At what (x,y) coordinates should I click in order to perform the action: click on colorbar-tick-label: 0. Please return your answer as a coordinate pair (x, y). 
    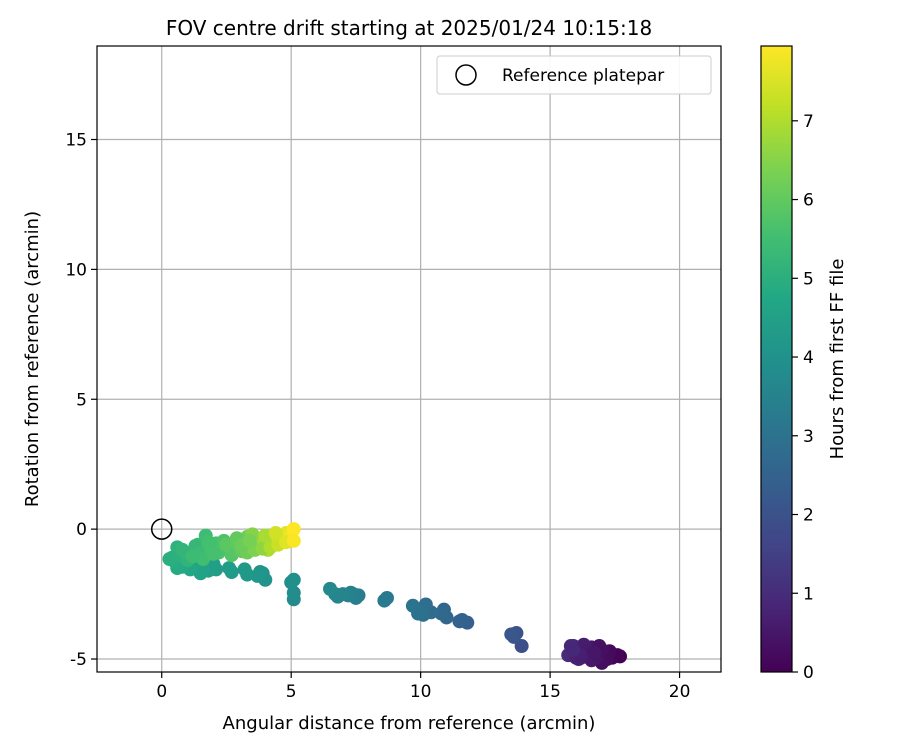
    Looking at the image, I should click on (808, 673).